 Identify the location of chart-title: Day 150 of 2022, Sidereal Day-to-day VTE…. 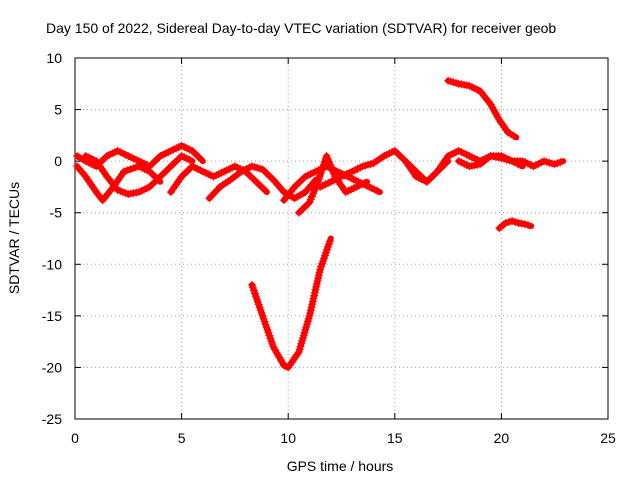
(301, 28).